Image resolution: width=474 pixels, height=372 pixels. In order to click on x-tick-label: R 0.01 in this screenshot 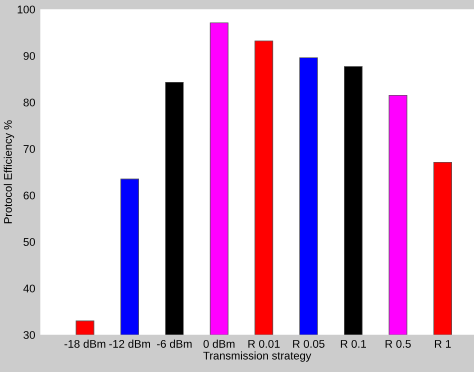, I will do `click(264, 344)`.